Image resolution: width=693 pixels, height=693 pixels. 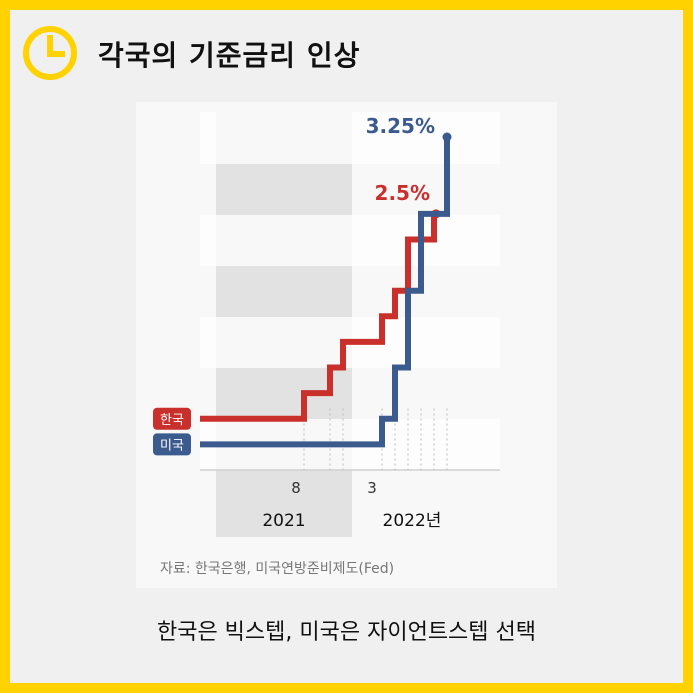 I want to click on legend-badge-us, so click(x=172, y=444).